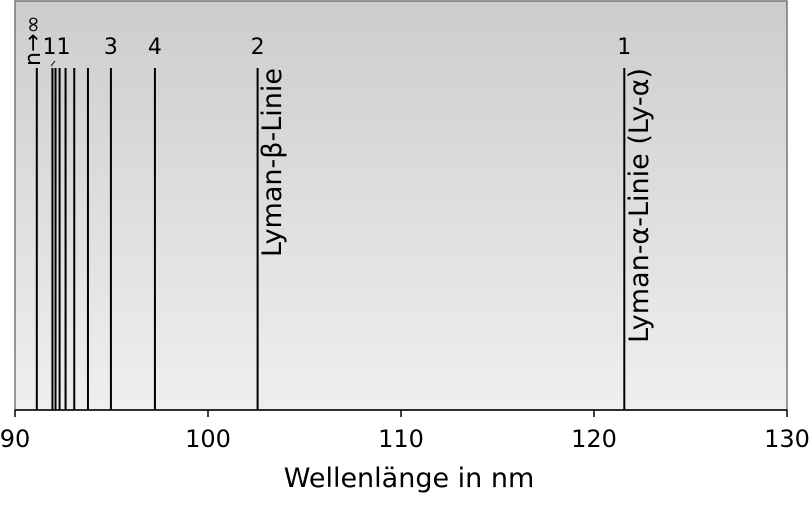 This screenshot has width=810, height=512. What do you see at coordinates (53, 63) in the screenshot?
I see `label-pointer` at bounding box center [53, 63].